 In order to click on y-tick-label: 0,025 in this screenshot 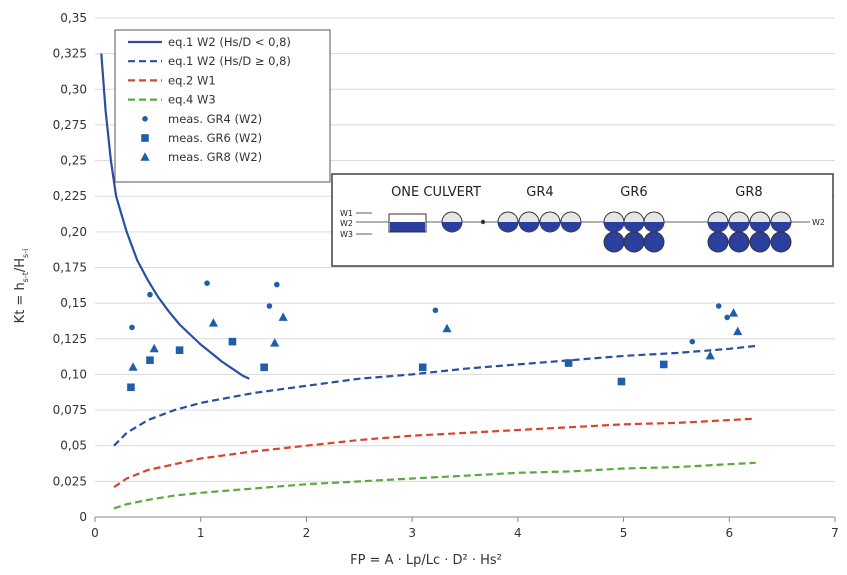, I will do `click(70, 481)`.